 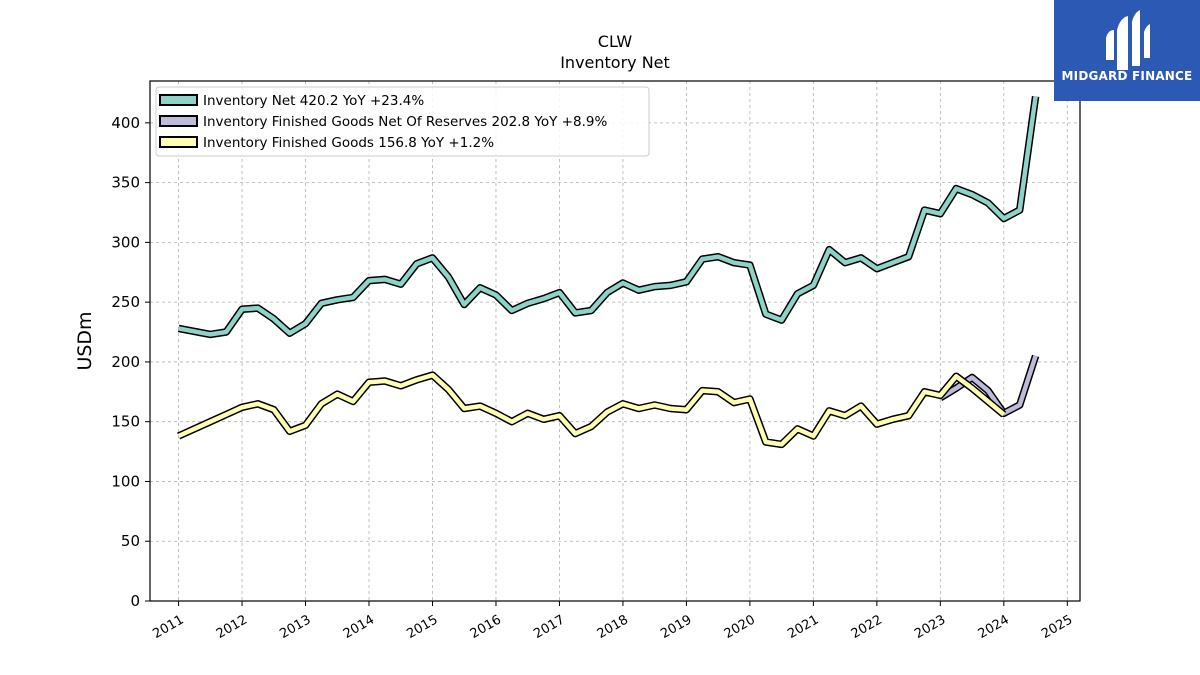 I want to click on x-tick-label: 2013, so click(x=295, y=627).